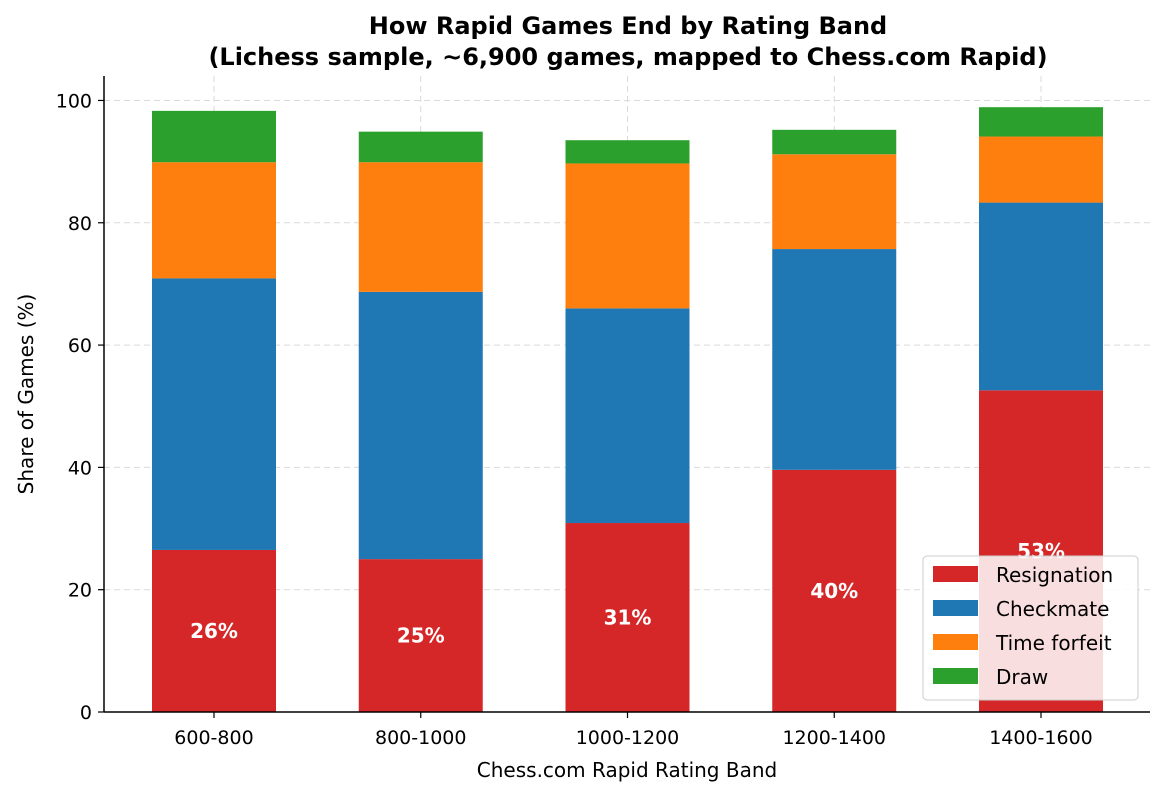 The image size is (1165, 796). Describe the element at coordinates (1022, 677) in the screenshot. I see `legend-label: Draw` at that location.